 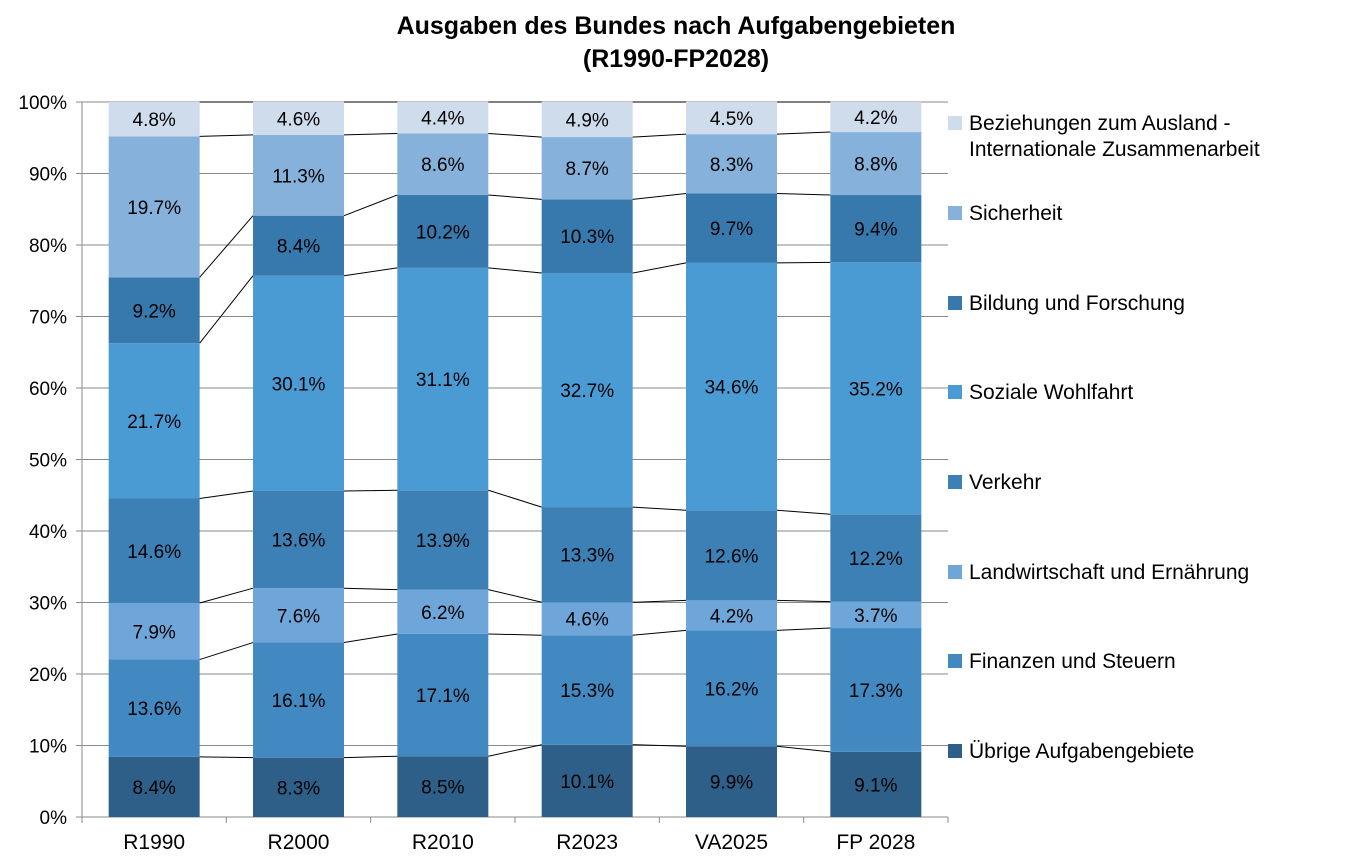 I want to click on data-label: 7.9%, so click(x=154, y=632).